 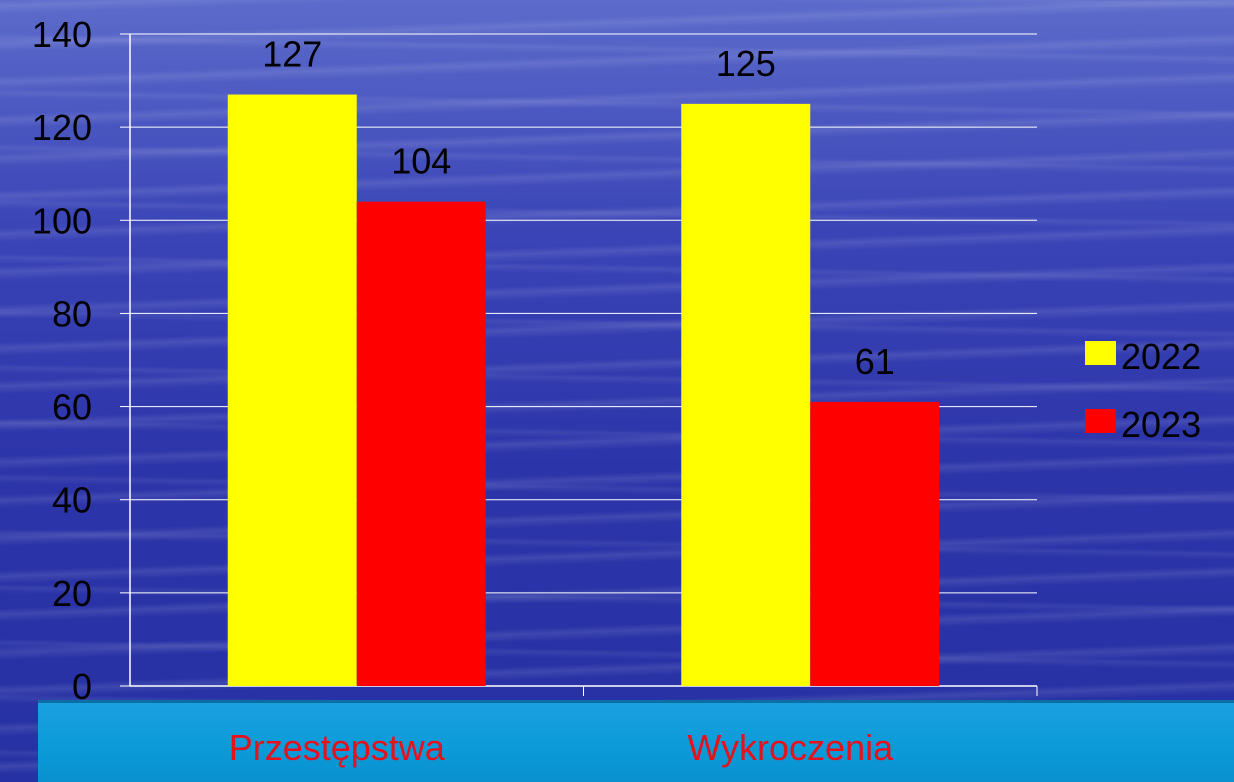 I want to click on y-tick-label: 0, so click(x=82, y=686).